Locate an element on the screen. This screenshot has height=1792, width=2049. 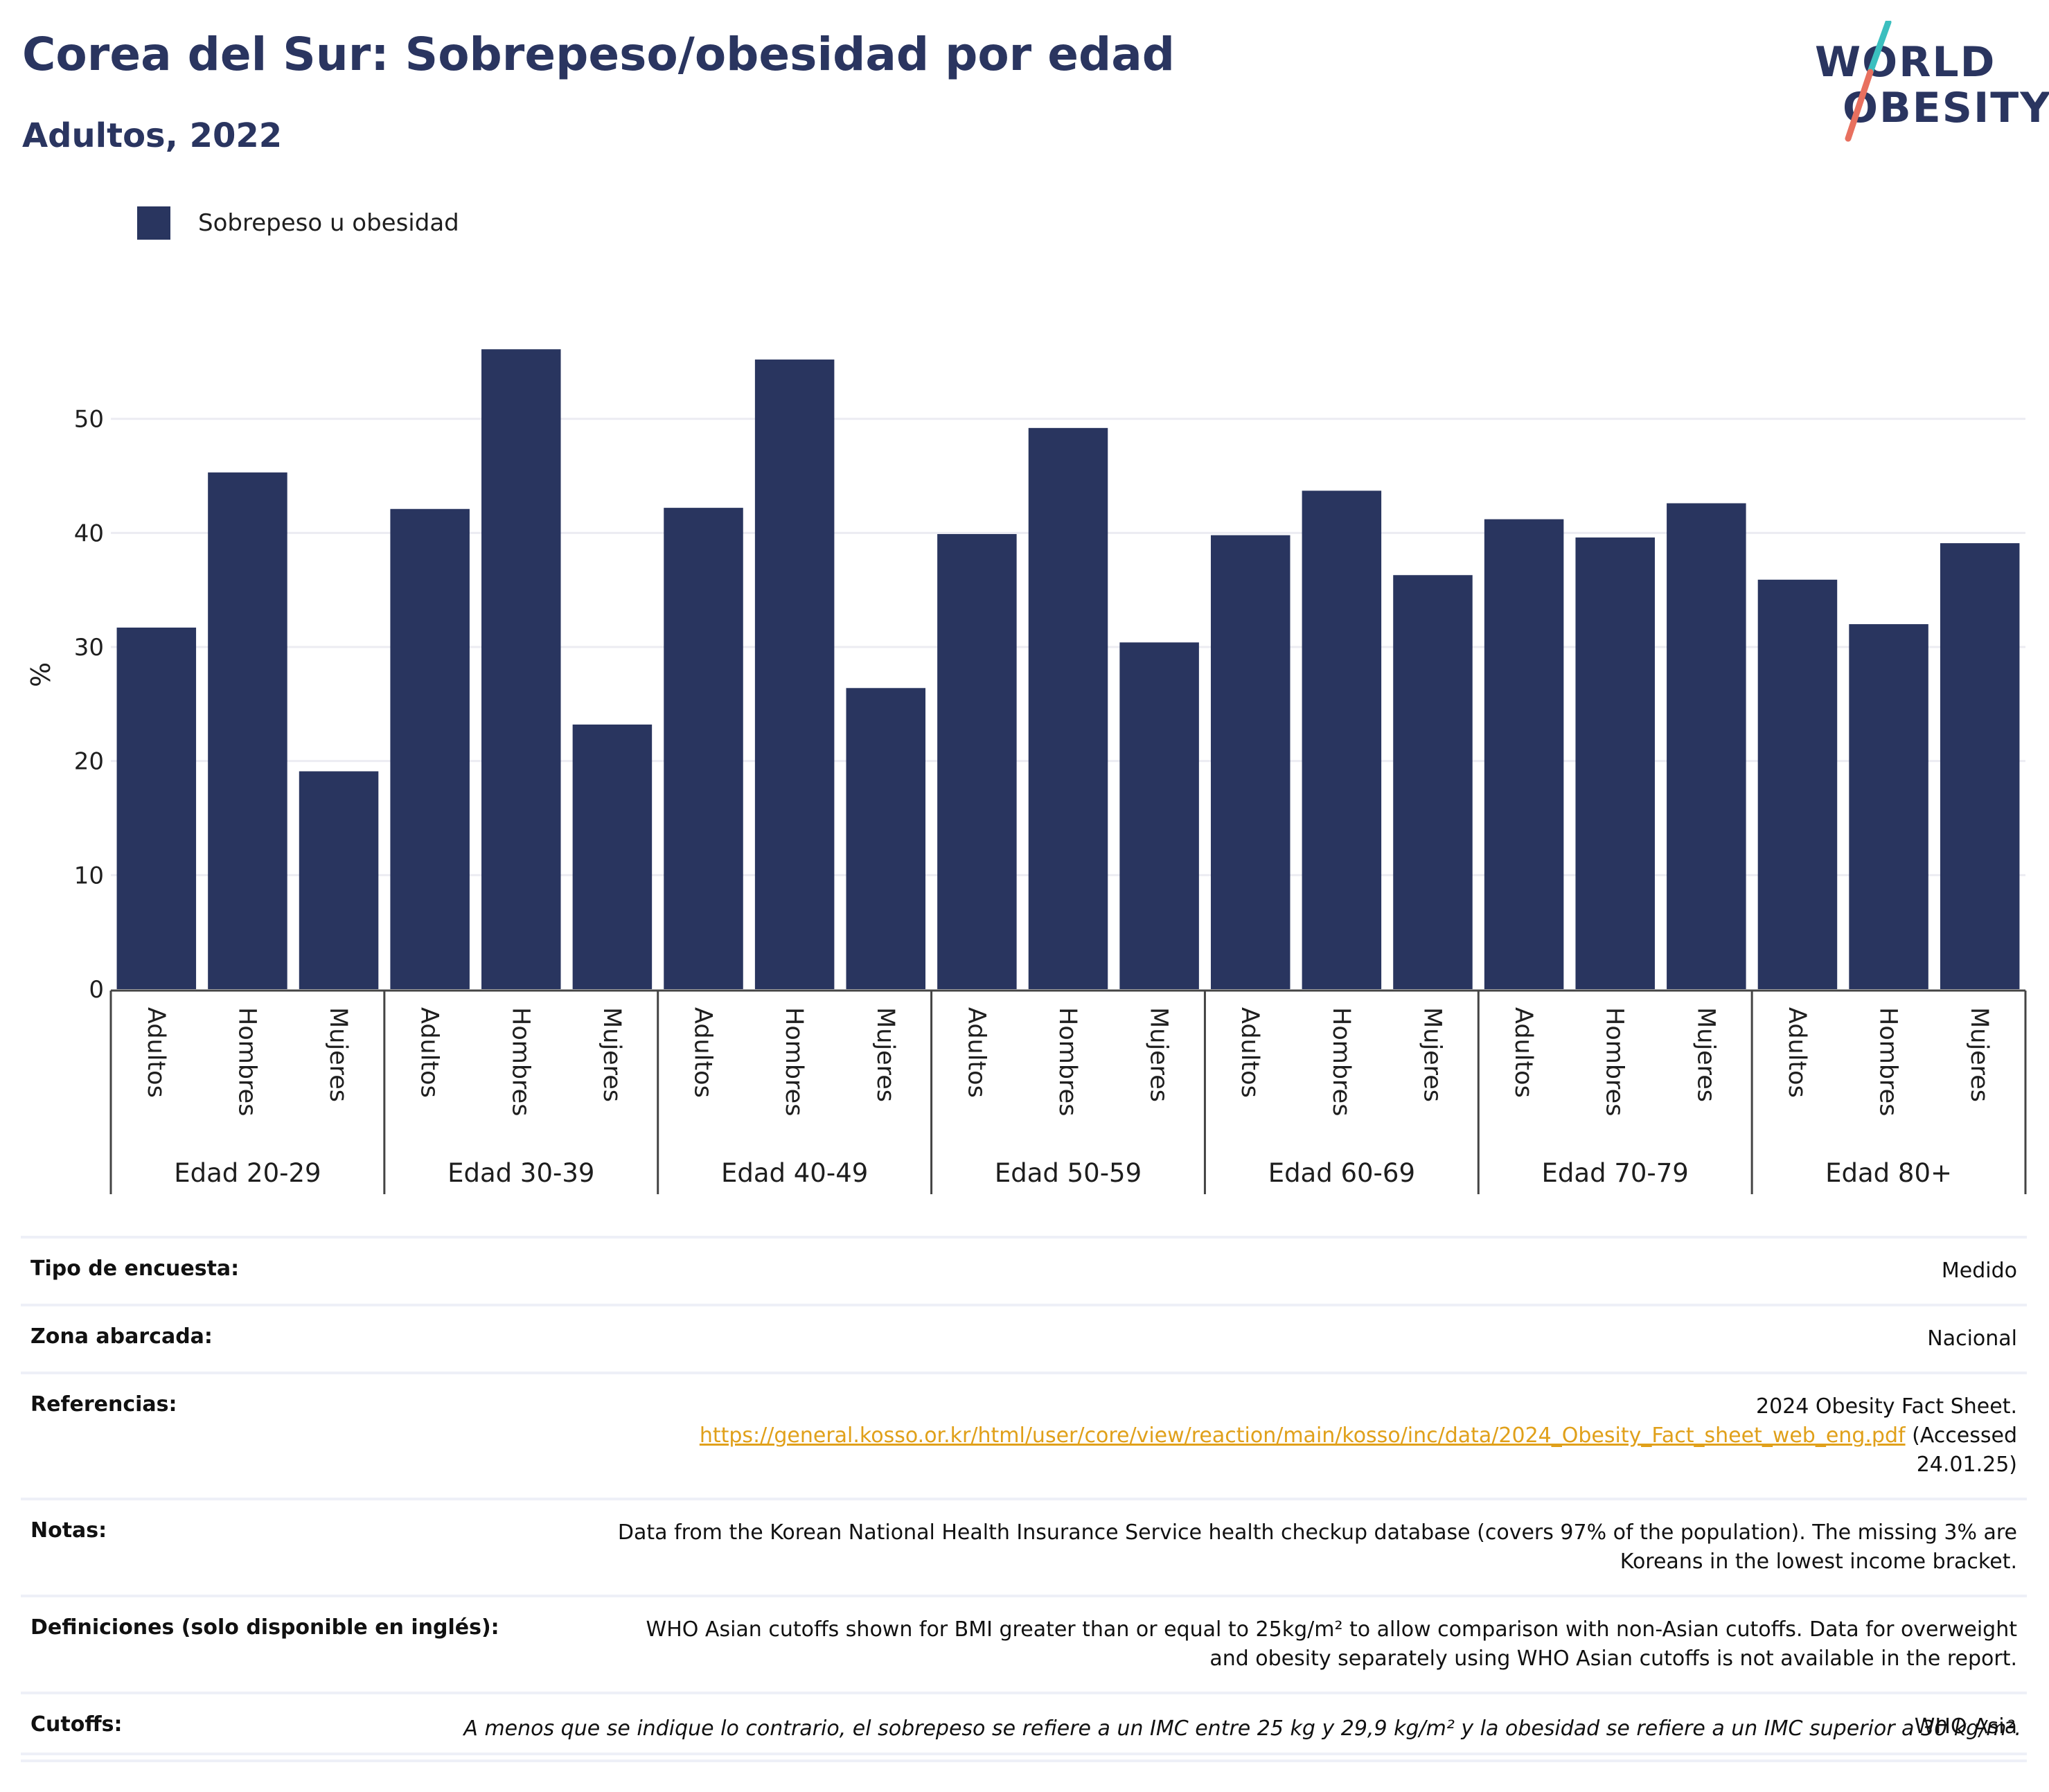
y-tick-label: 30 is located at coordinates (89, 648).